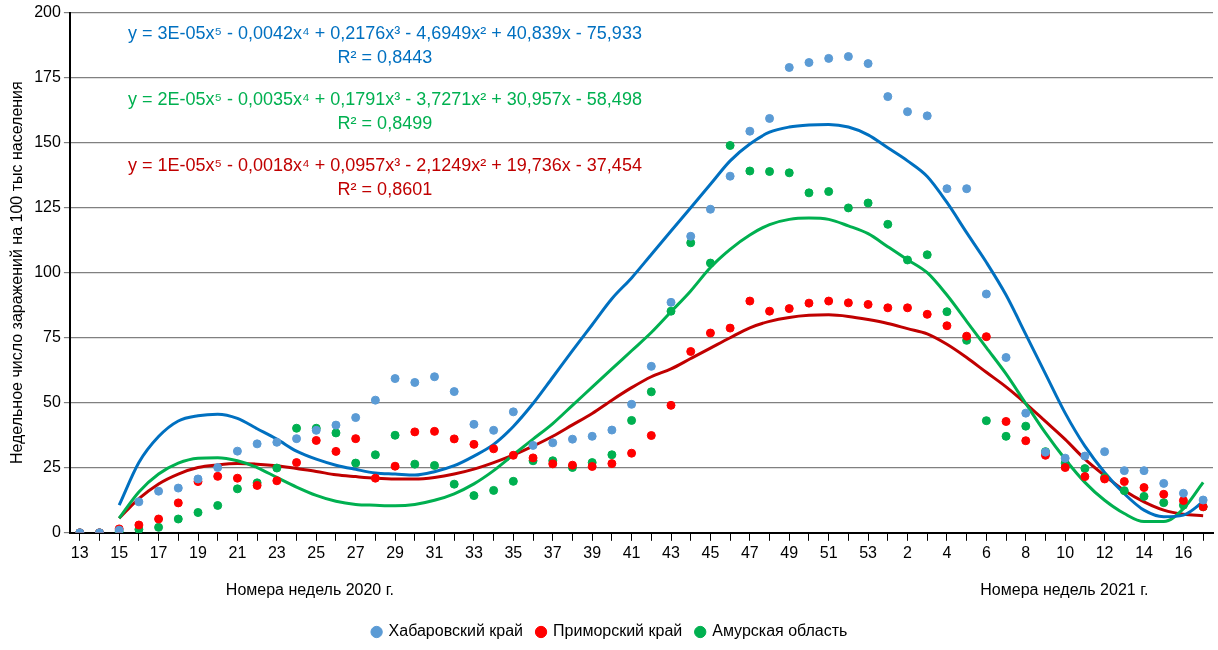 This screenshot has width=1218, height=650. Describe the element at coordinates (310, 590) in the screenshot. I see `text: Номера недель 2020 г.` at that location.